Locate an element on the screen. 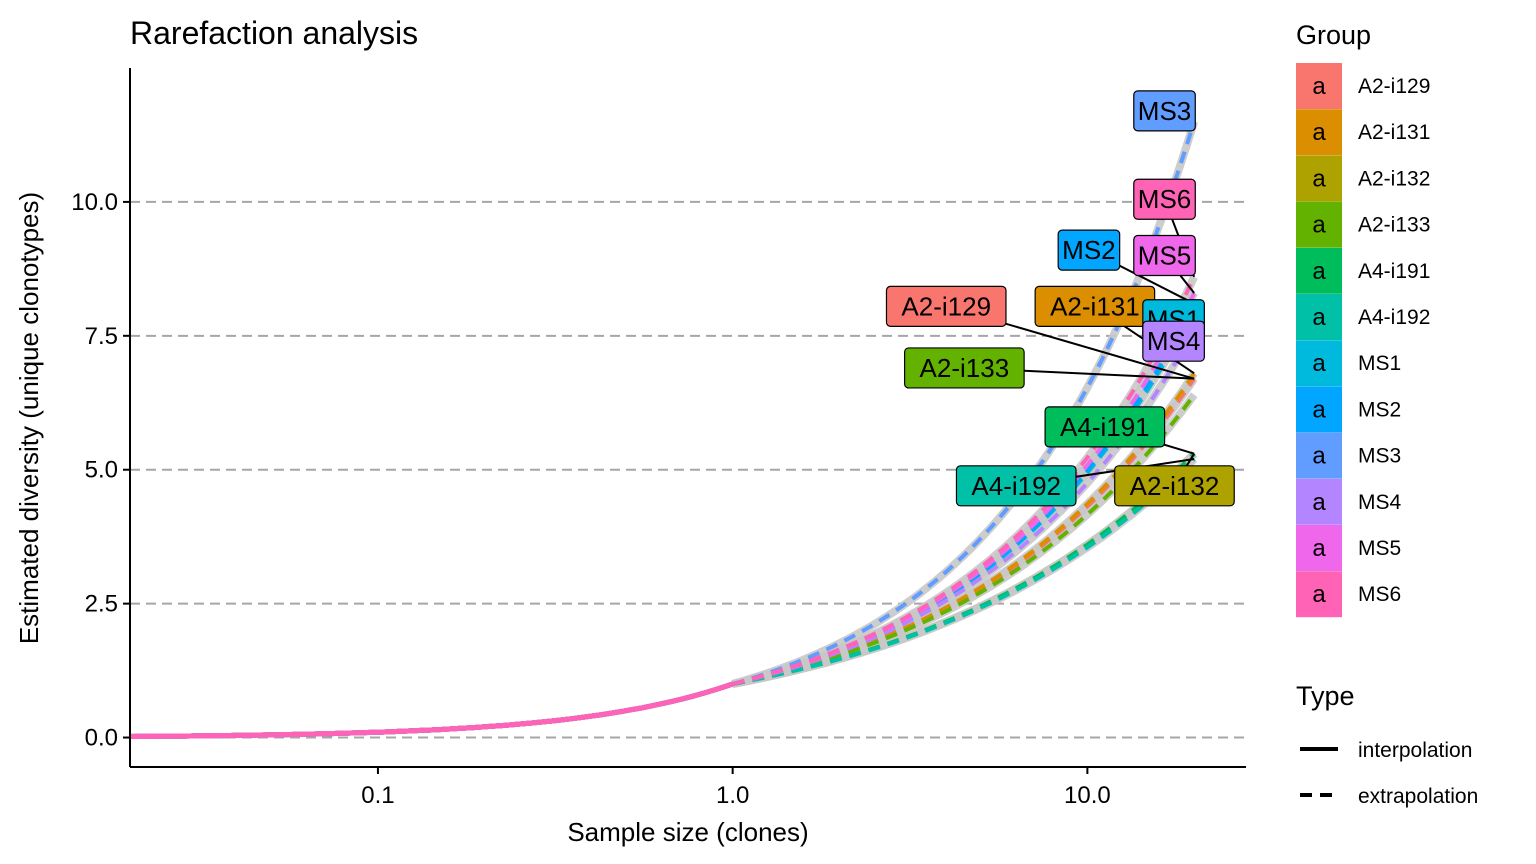 The width and height of the screenshot is (1536, 864). legend-group-label: MS6 is located at coordinates (1379, 594).